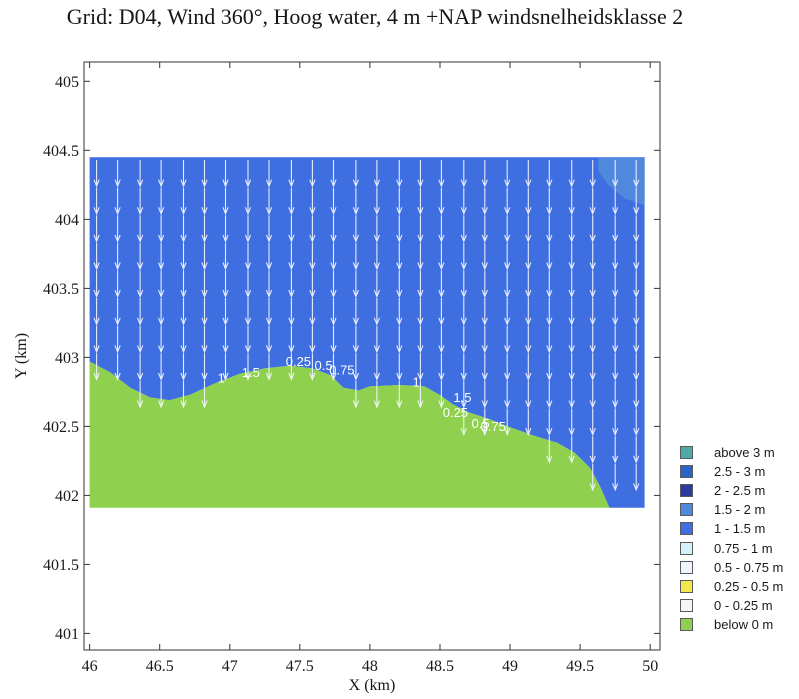 This screenshot has height=699, width=799. I want to click on contour-label: 1, so click(415, 382).